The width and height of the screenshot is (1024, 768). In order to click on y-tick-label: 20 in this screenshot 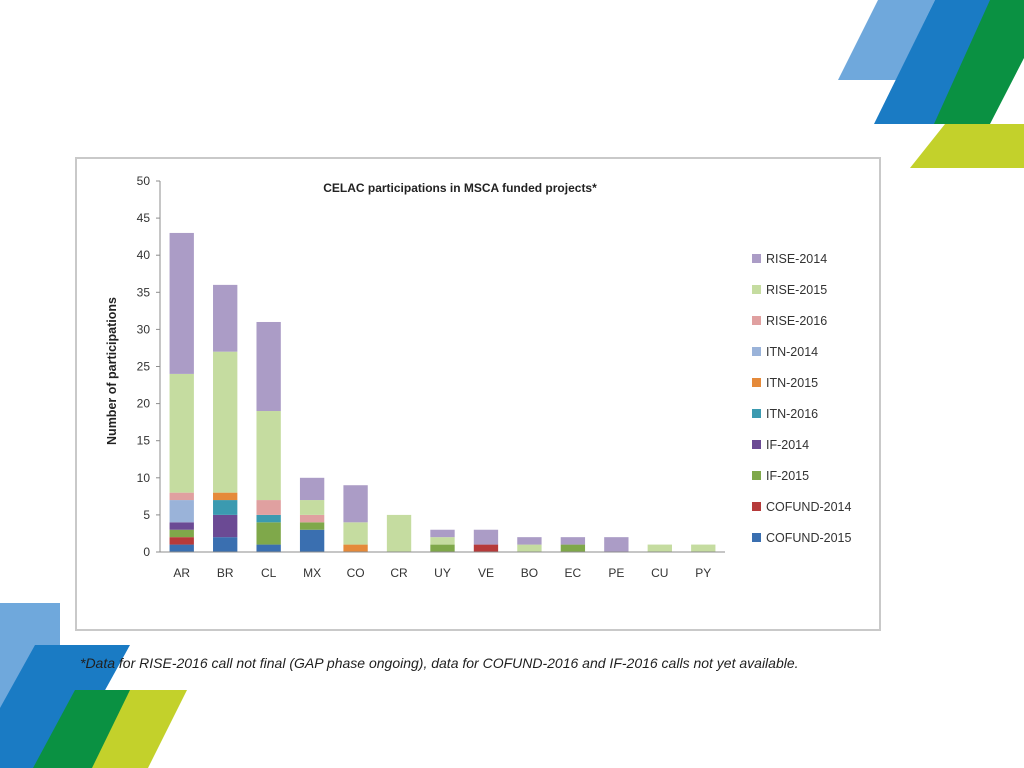, I will do `click(144, 404)`.